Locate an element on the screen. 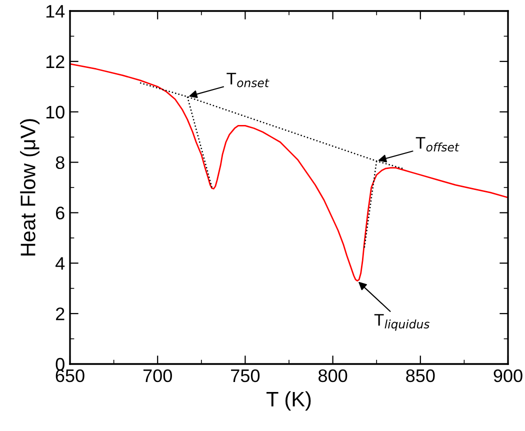 This screenshot has height=431, width=525. annotation: T$_{offset}$ is located at coordinates (438, 144).